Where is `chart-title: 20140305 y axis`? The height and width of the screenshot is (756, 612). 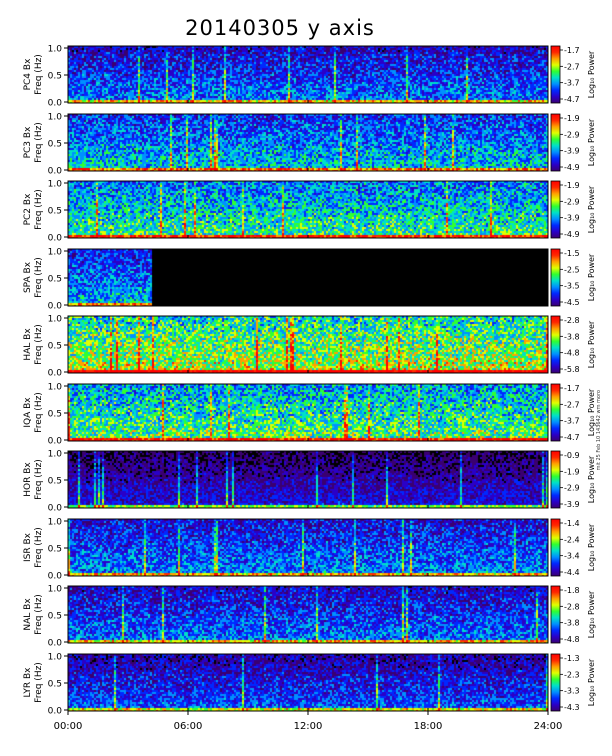
chart-title: 20140305 y axis is located at coordinates (280, 28).